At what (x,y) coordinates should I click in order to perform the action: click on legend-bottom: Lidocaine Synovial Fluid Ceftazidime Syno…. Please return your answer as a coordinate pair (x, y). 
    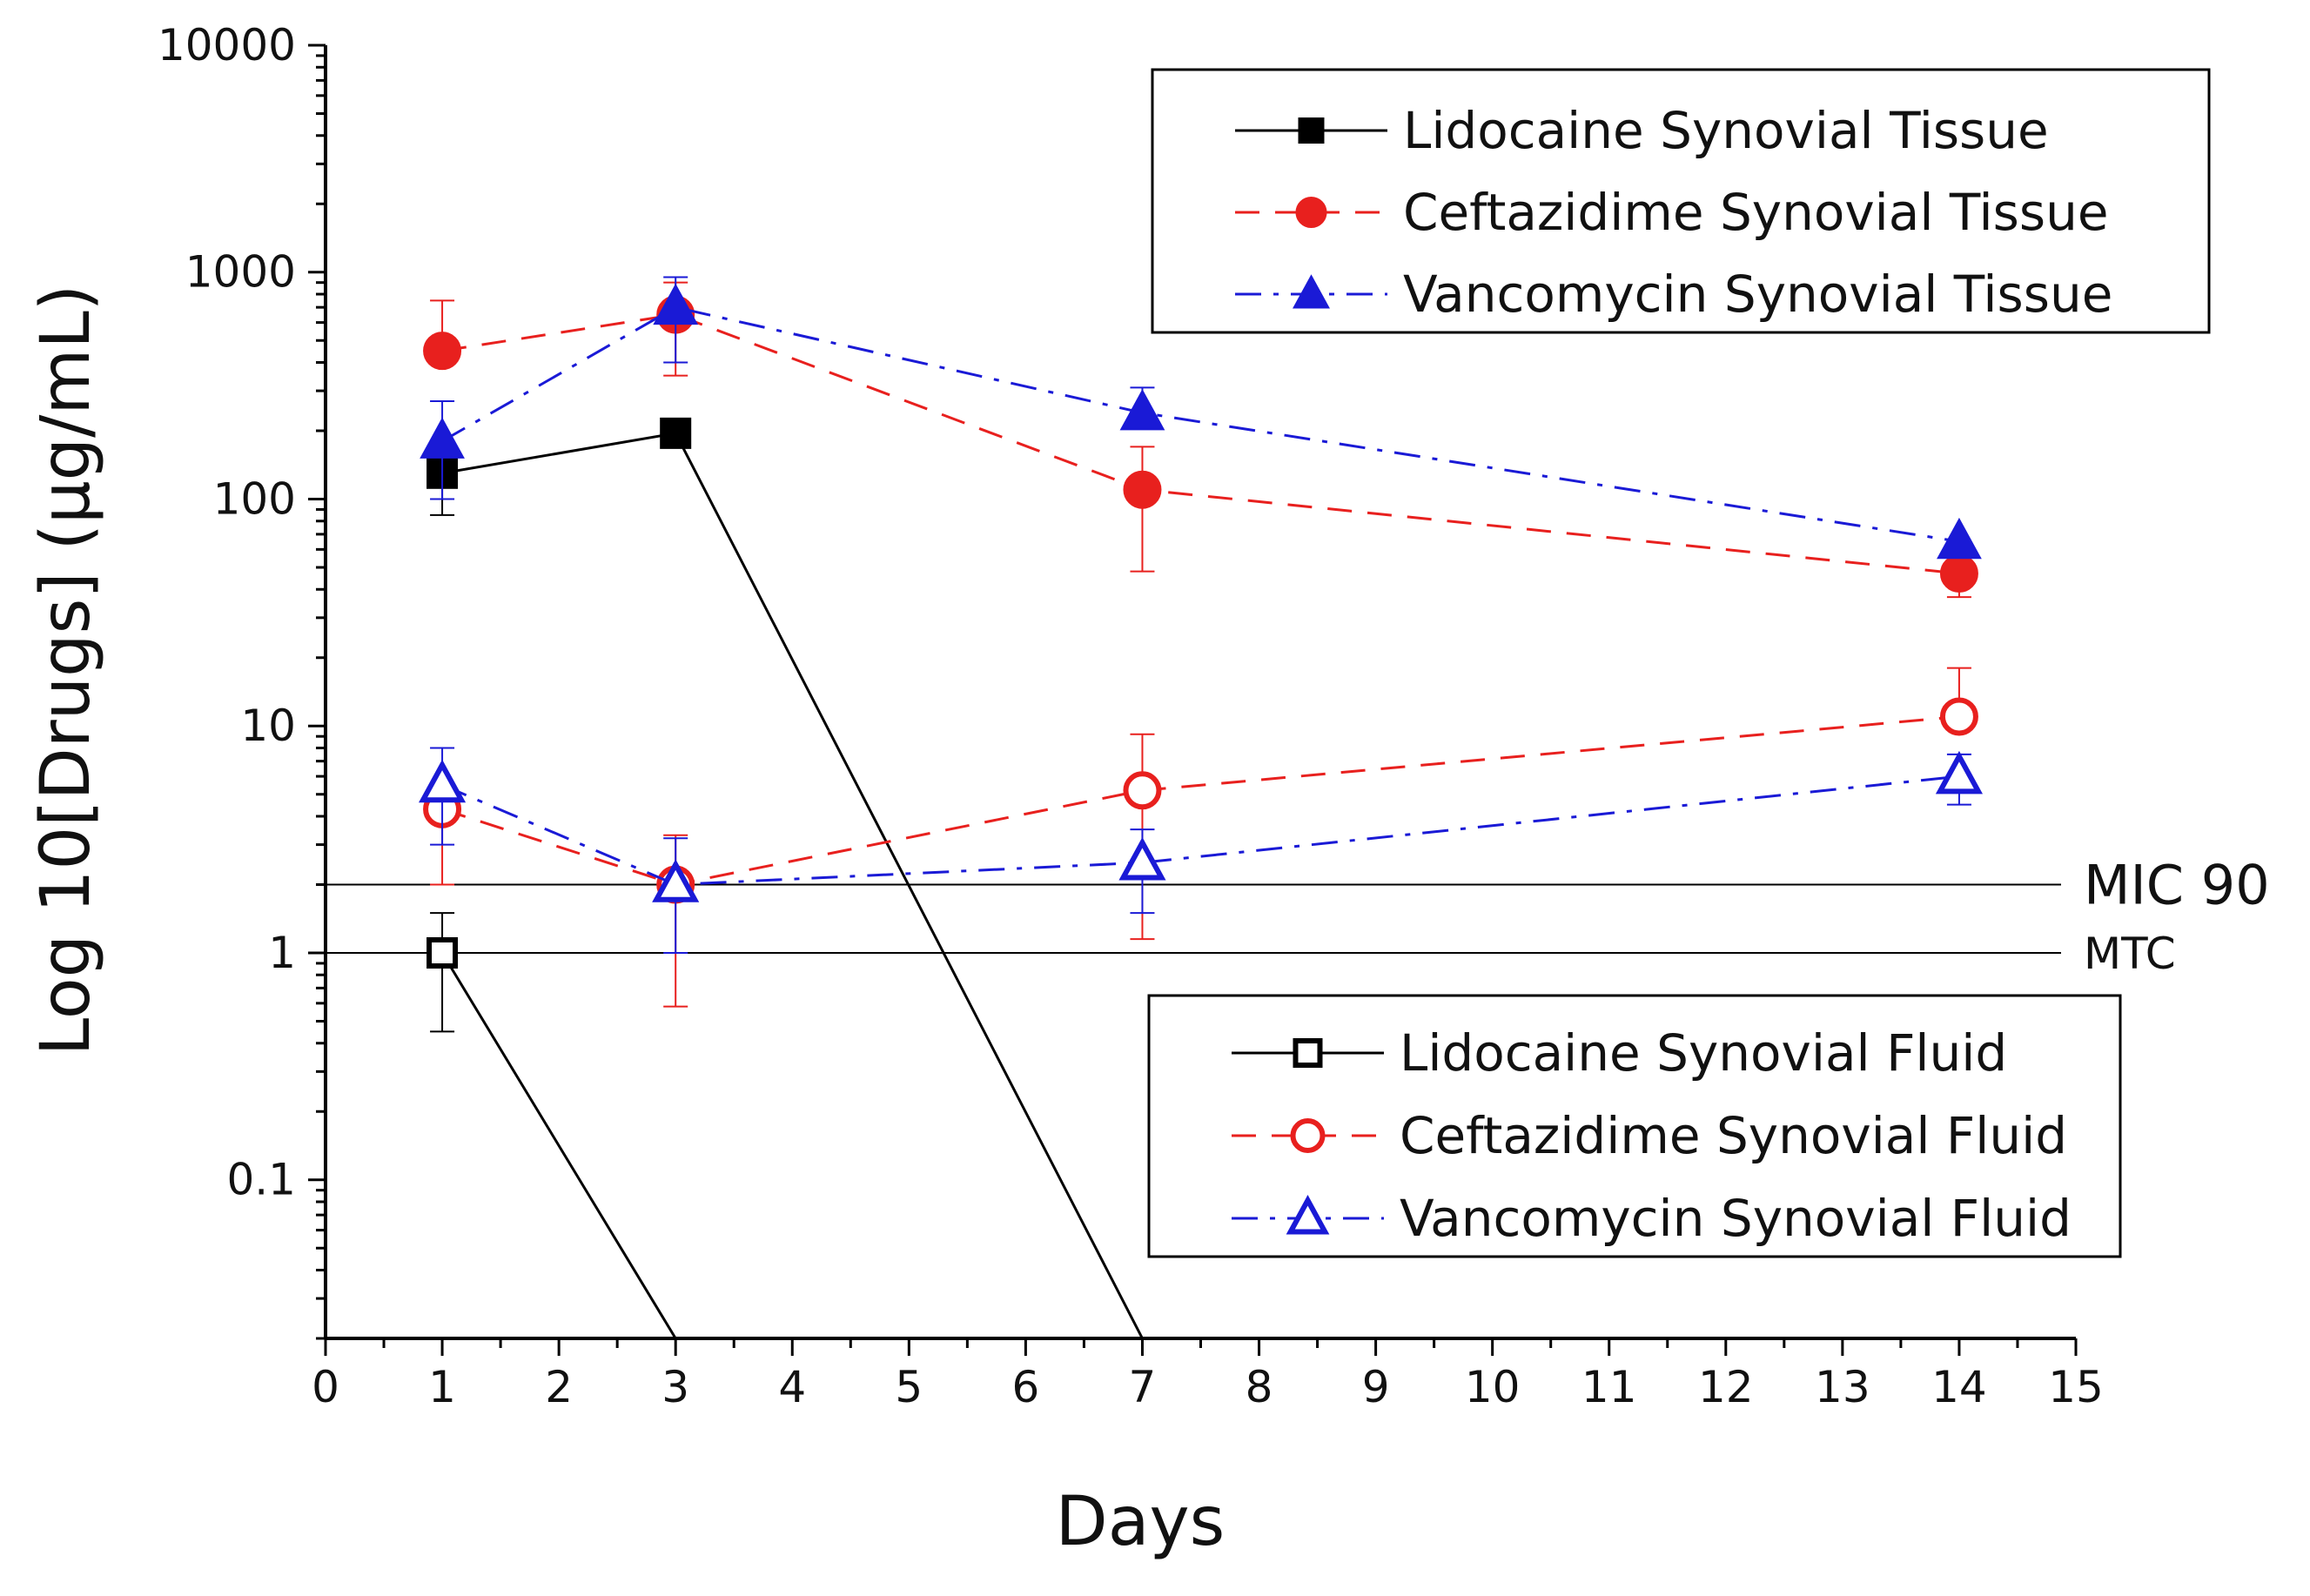
    Looking at the image, I should click on (1634, 1126).